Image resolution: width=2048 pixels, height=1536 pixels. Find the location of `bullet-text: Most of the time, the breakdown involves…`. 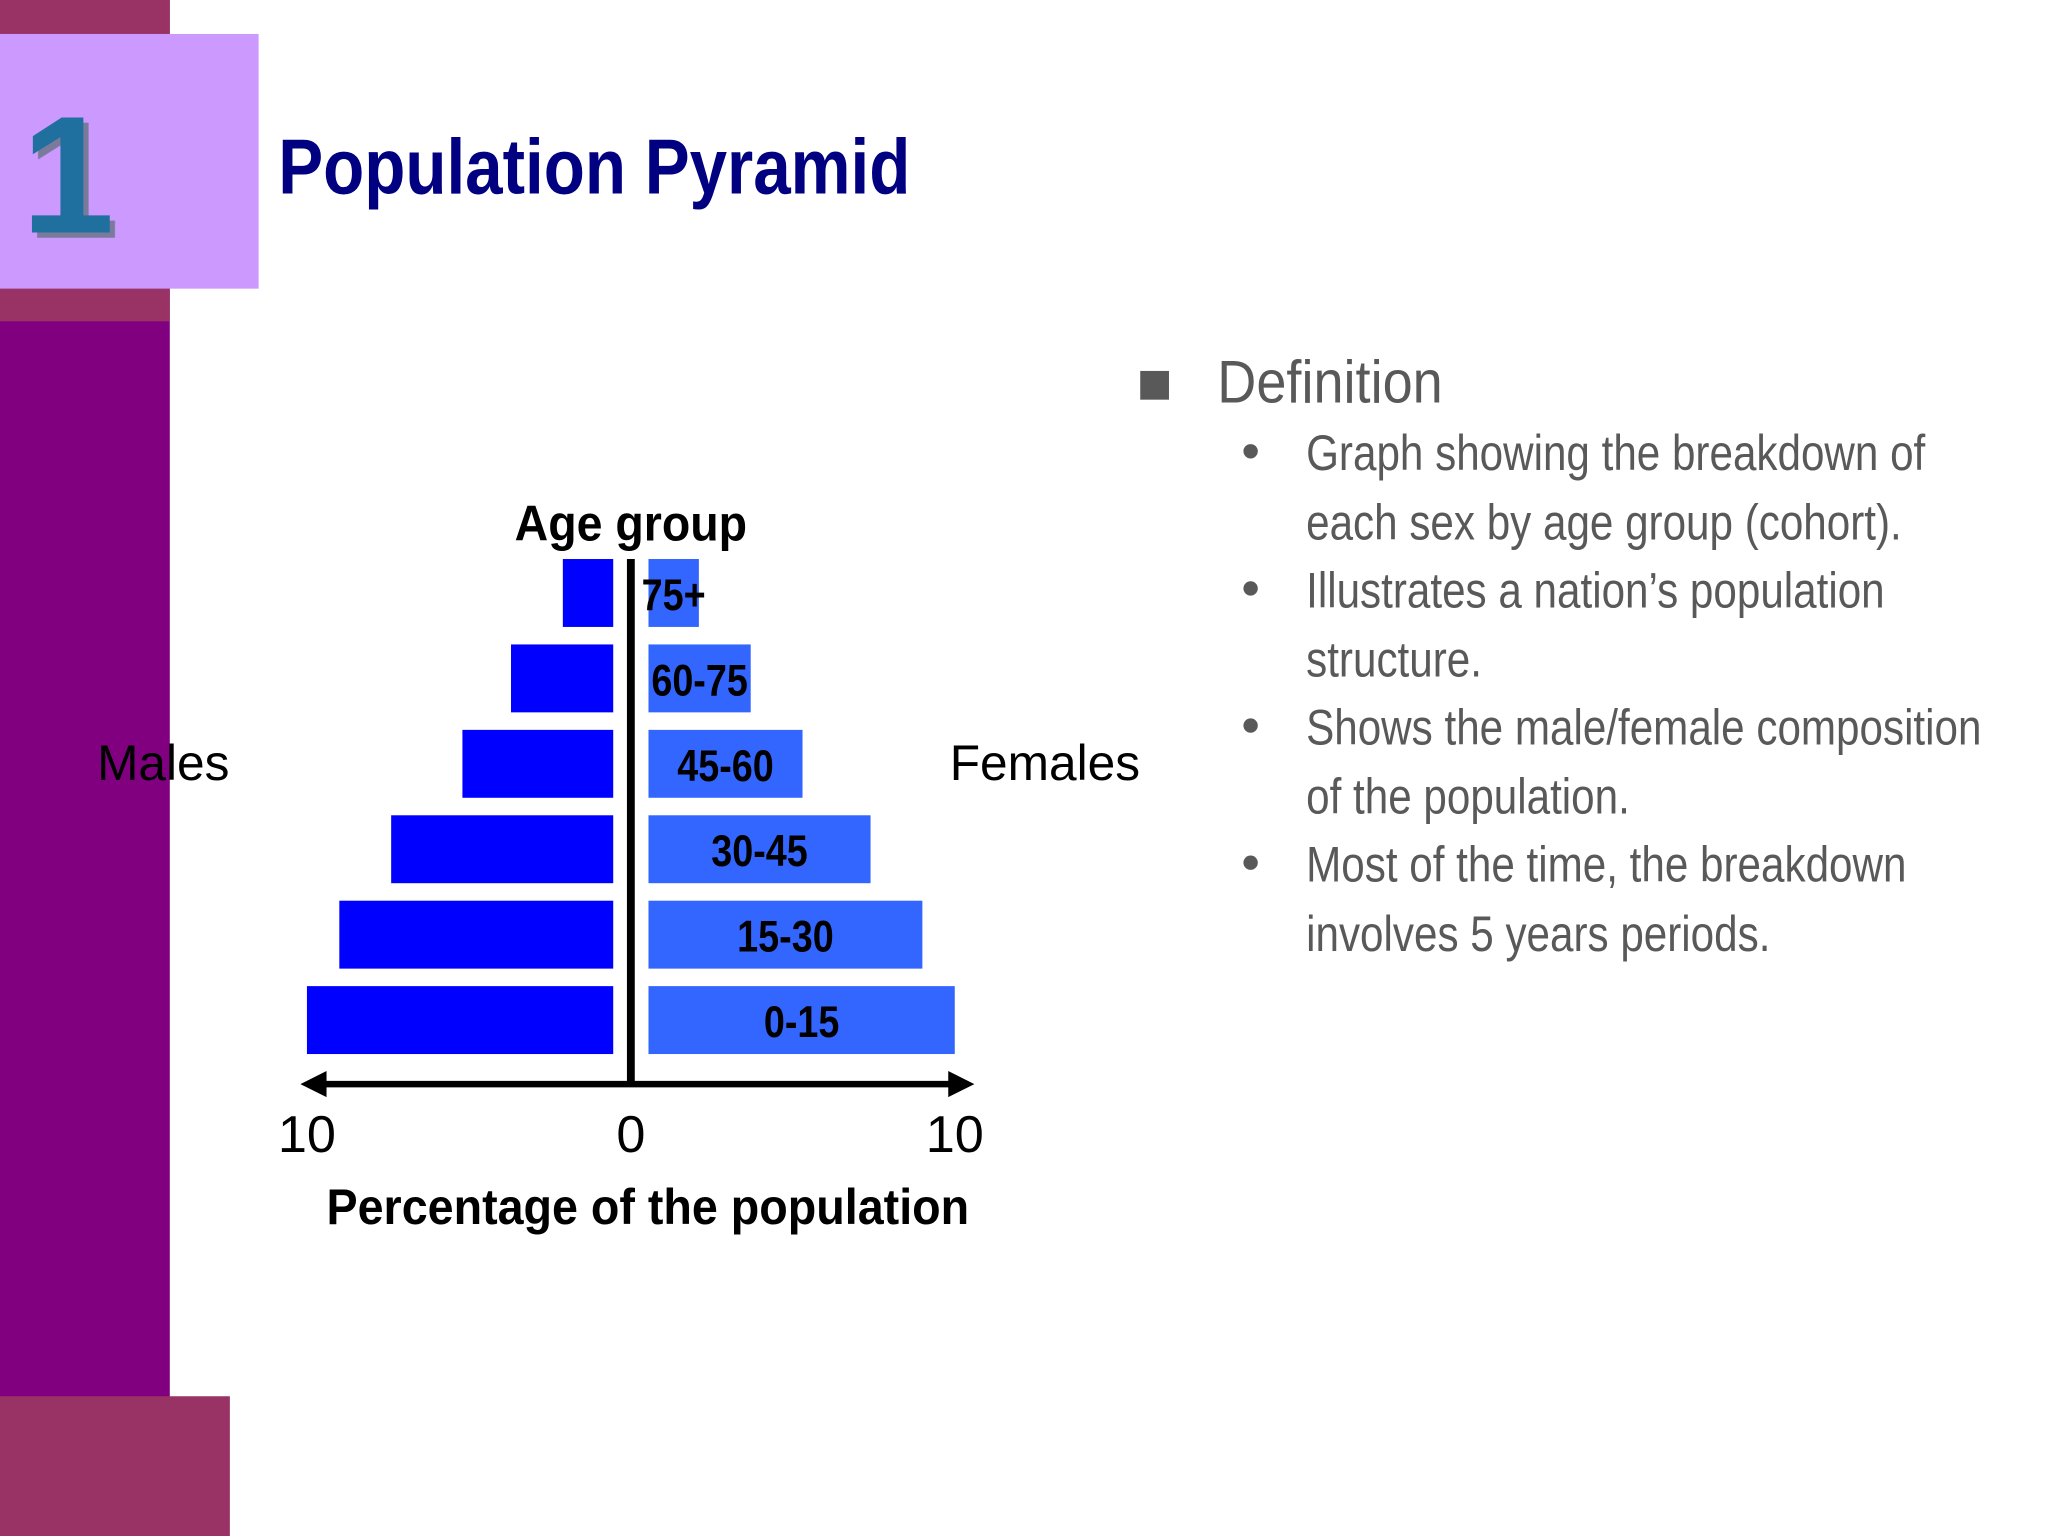

bullet-text: Most of the time, the breakdown involves… is located at coordinates (1606, 900).